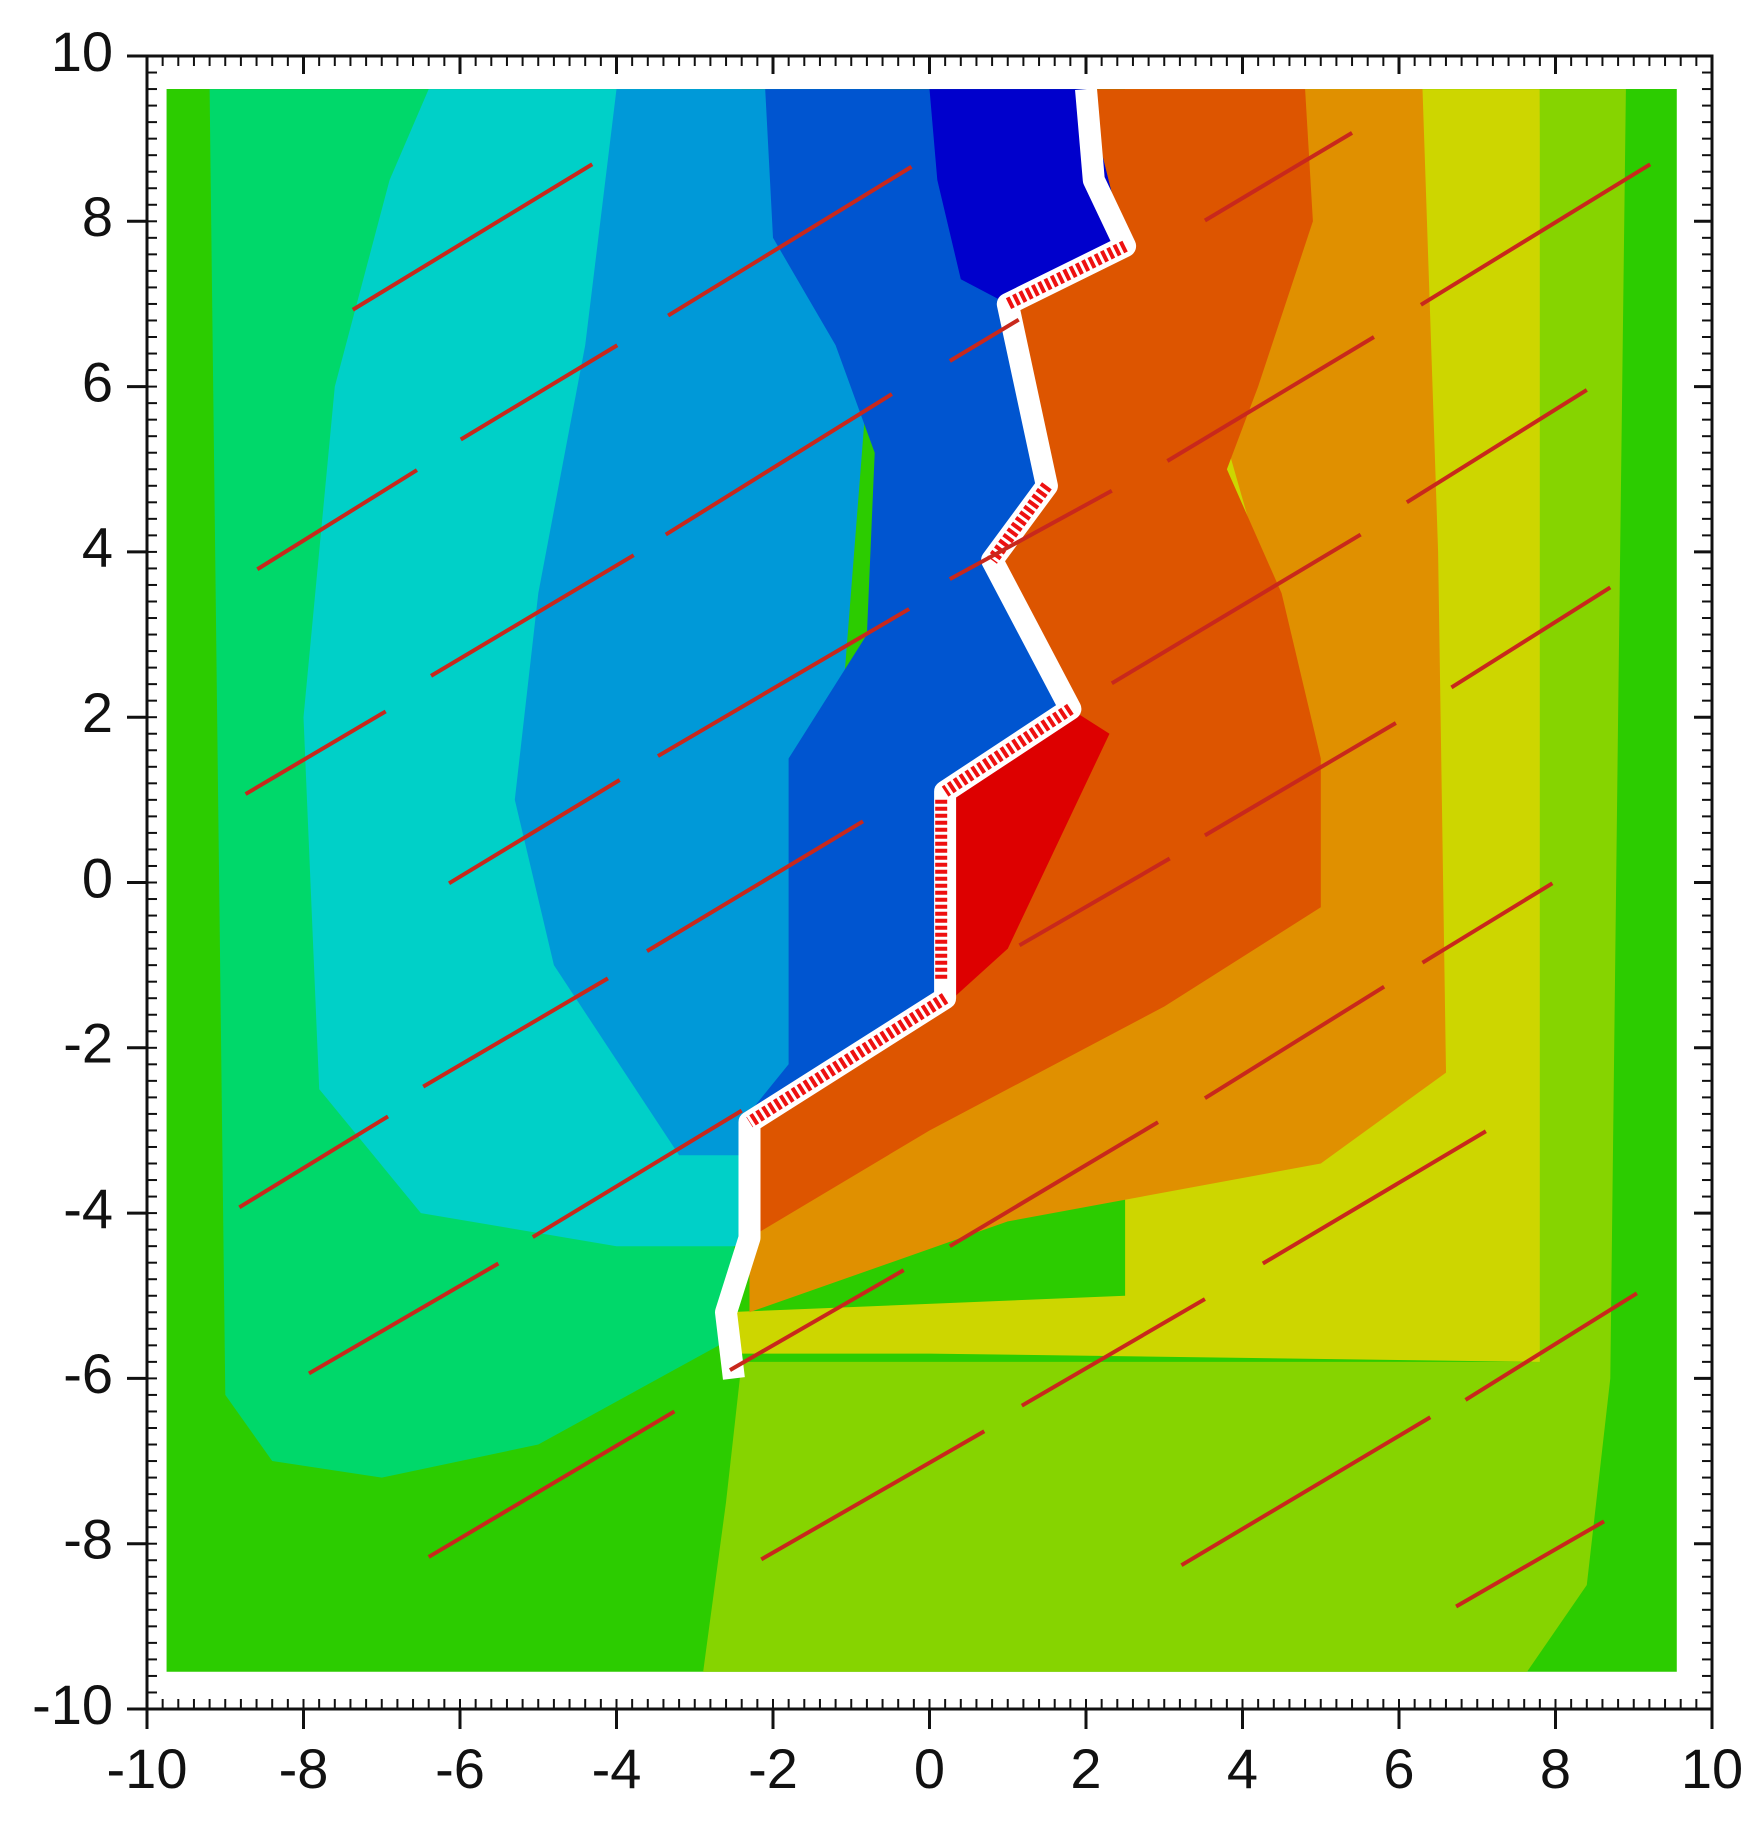 The image size is (1761, 1825). Describe the element at coordinates (88, 1043) in the screenshot. I see `y-tick-label: -2` at that location.